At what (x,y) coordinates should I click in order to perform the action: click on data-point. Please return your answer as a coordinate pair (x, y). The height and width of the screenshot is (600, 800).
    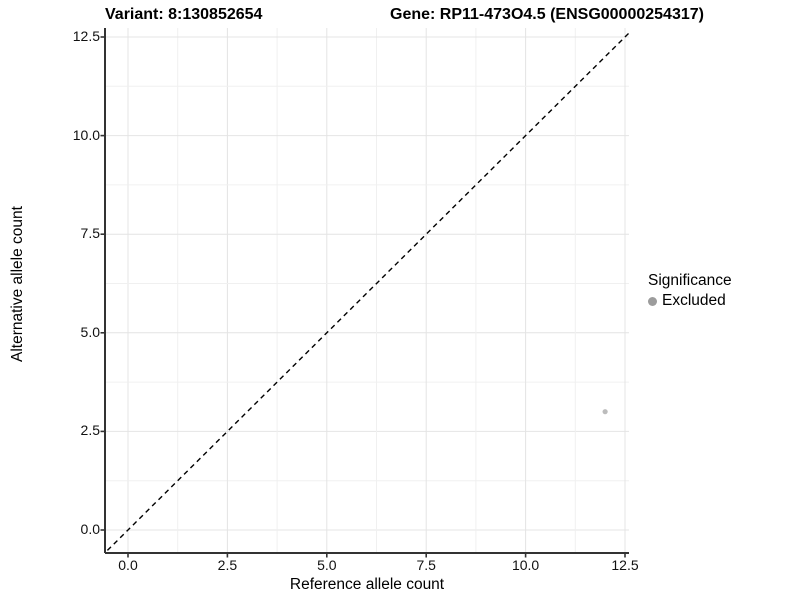
    Looking at the image, I should click on (605, 412).